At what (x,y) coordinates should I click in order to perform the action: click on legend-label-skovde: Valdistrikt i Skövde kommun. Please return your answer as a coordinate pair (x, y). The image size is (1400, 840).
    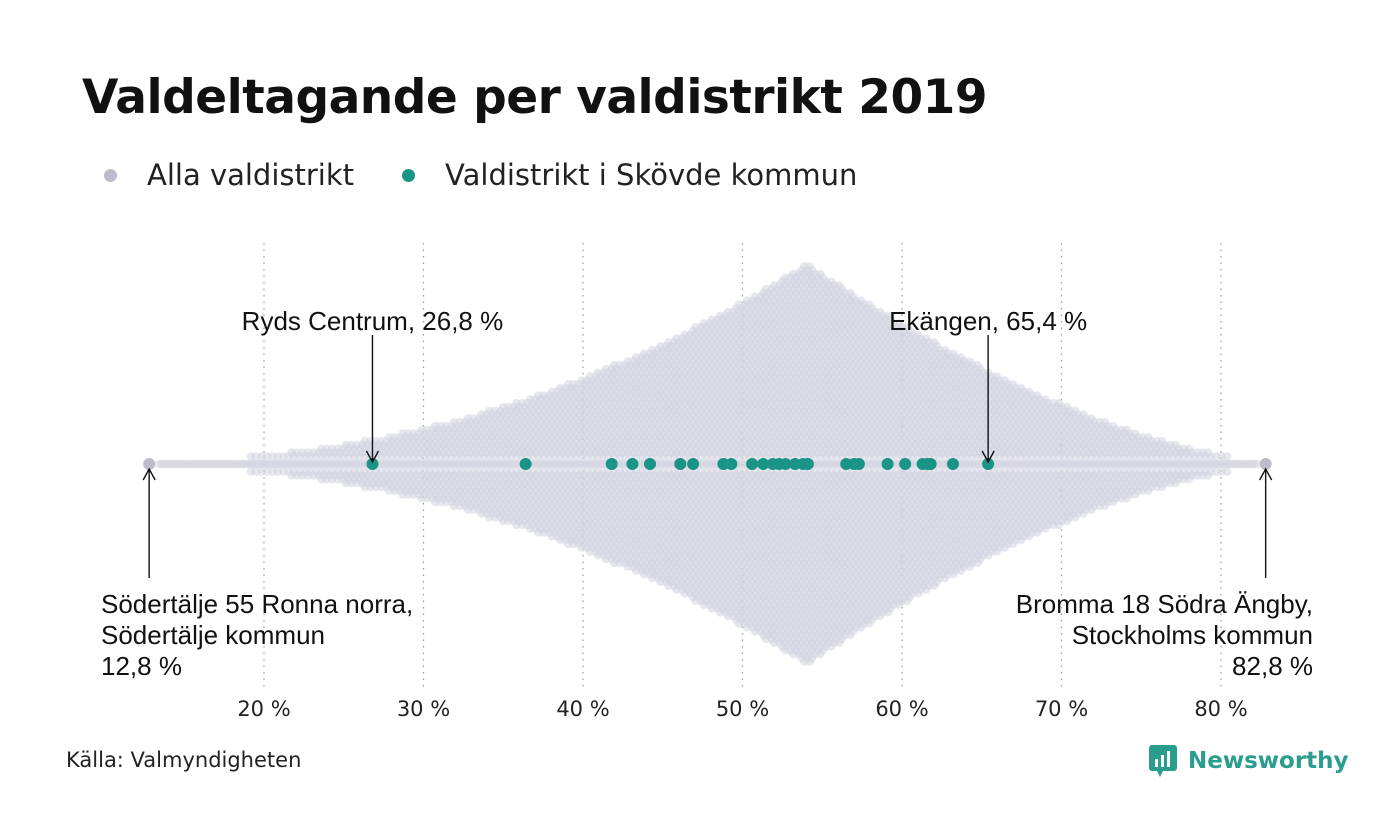
    Looking at the image, I should click on (651, 175).